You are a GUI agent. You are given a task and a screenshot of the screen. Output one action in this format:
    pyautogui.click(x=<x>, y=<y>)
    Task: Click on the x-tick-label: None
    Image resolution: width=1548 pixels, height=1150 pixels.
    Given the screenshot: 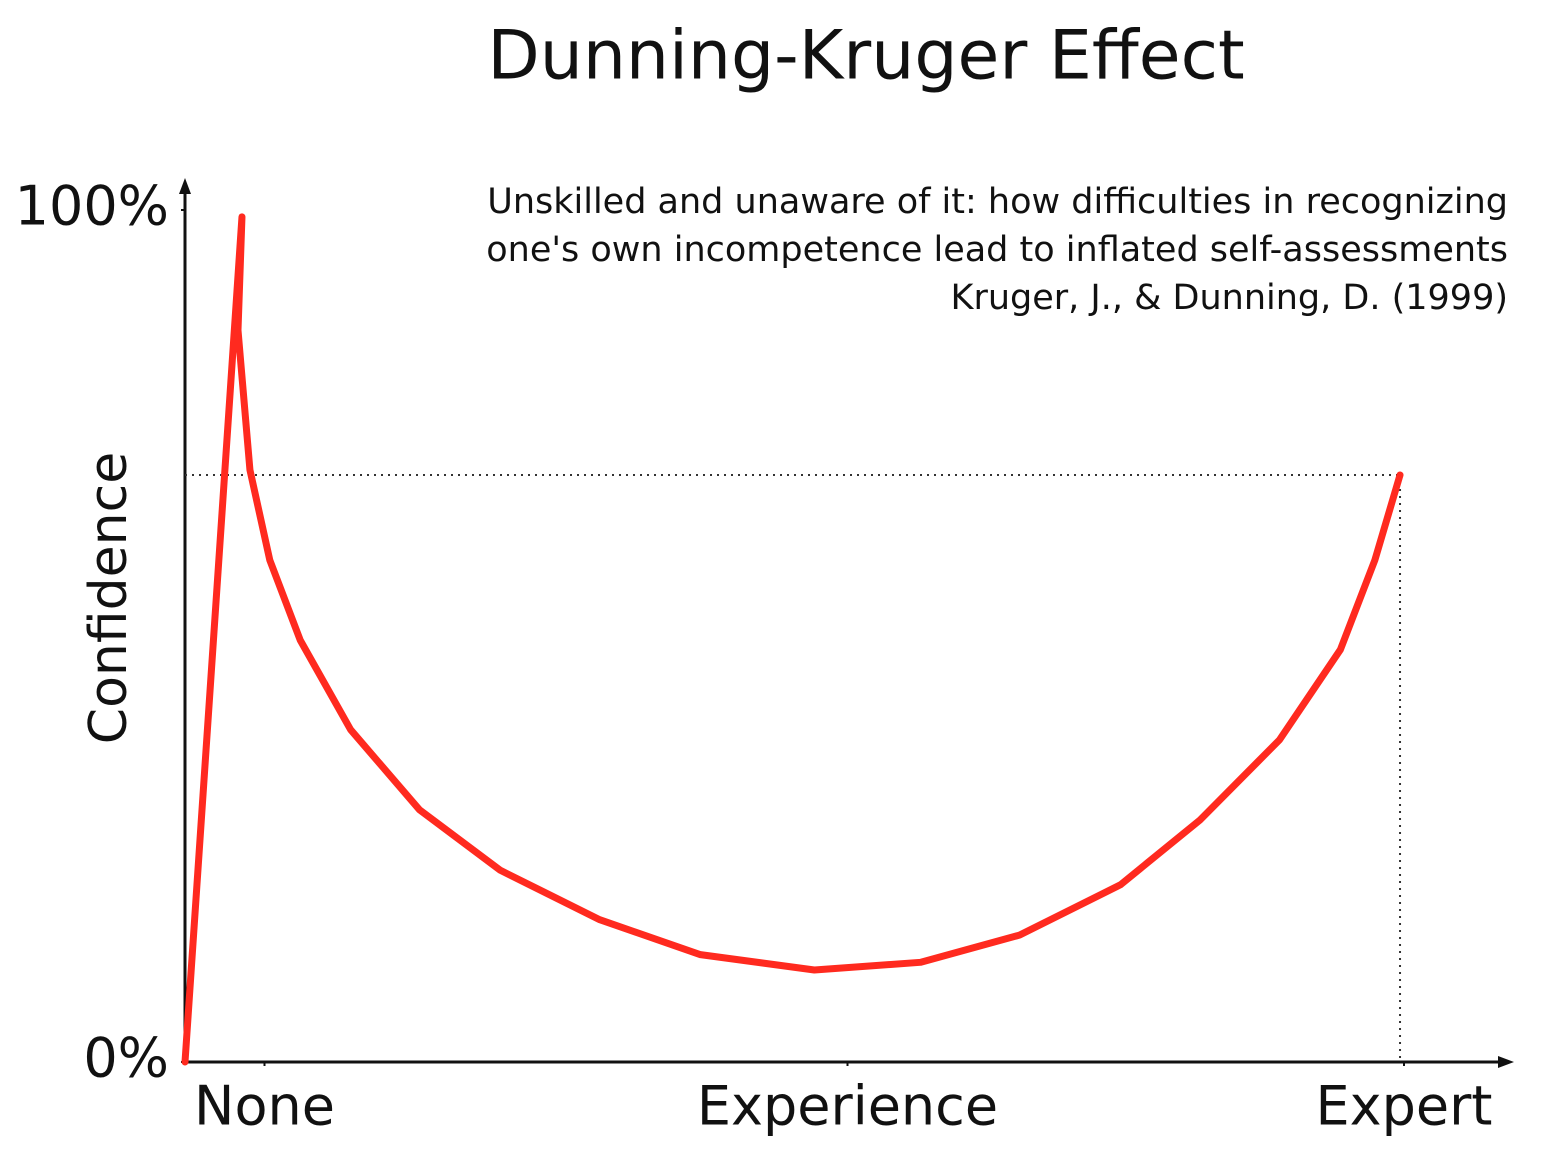 What is the action you would take?
    pyautogui.click(x=264, y=1106)
    